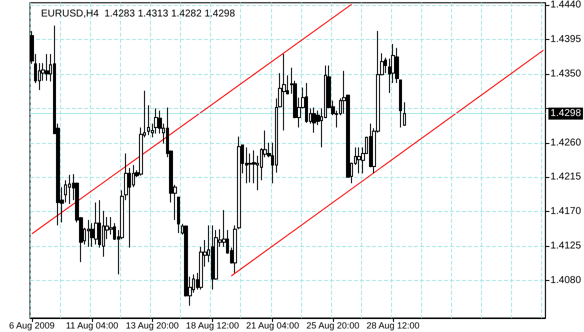 The height and width of the screenshot is (332, 584). I want to click on x-tick-label: 21 Aug 04:00, so click(273, 325).